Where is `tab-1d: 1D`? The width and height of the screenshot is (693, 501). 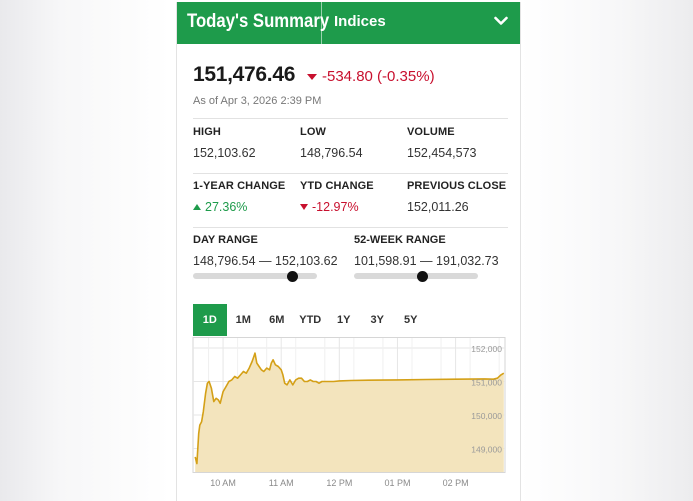 tab-1d: 1D is located at coordinates (210, 320).